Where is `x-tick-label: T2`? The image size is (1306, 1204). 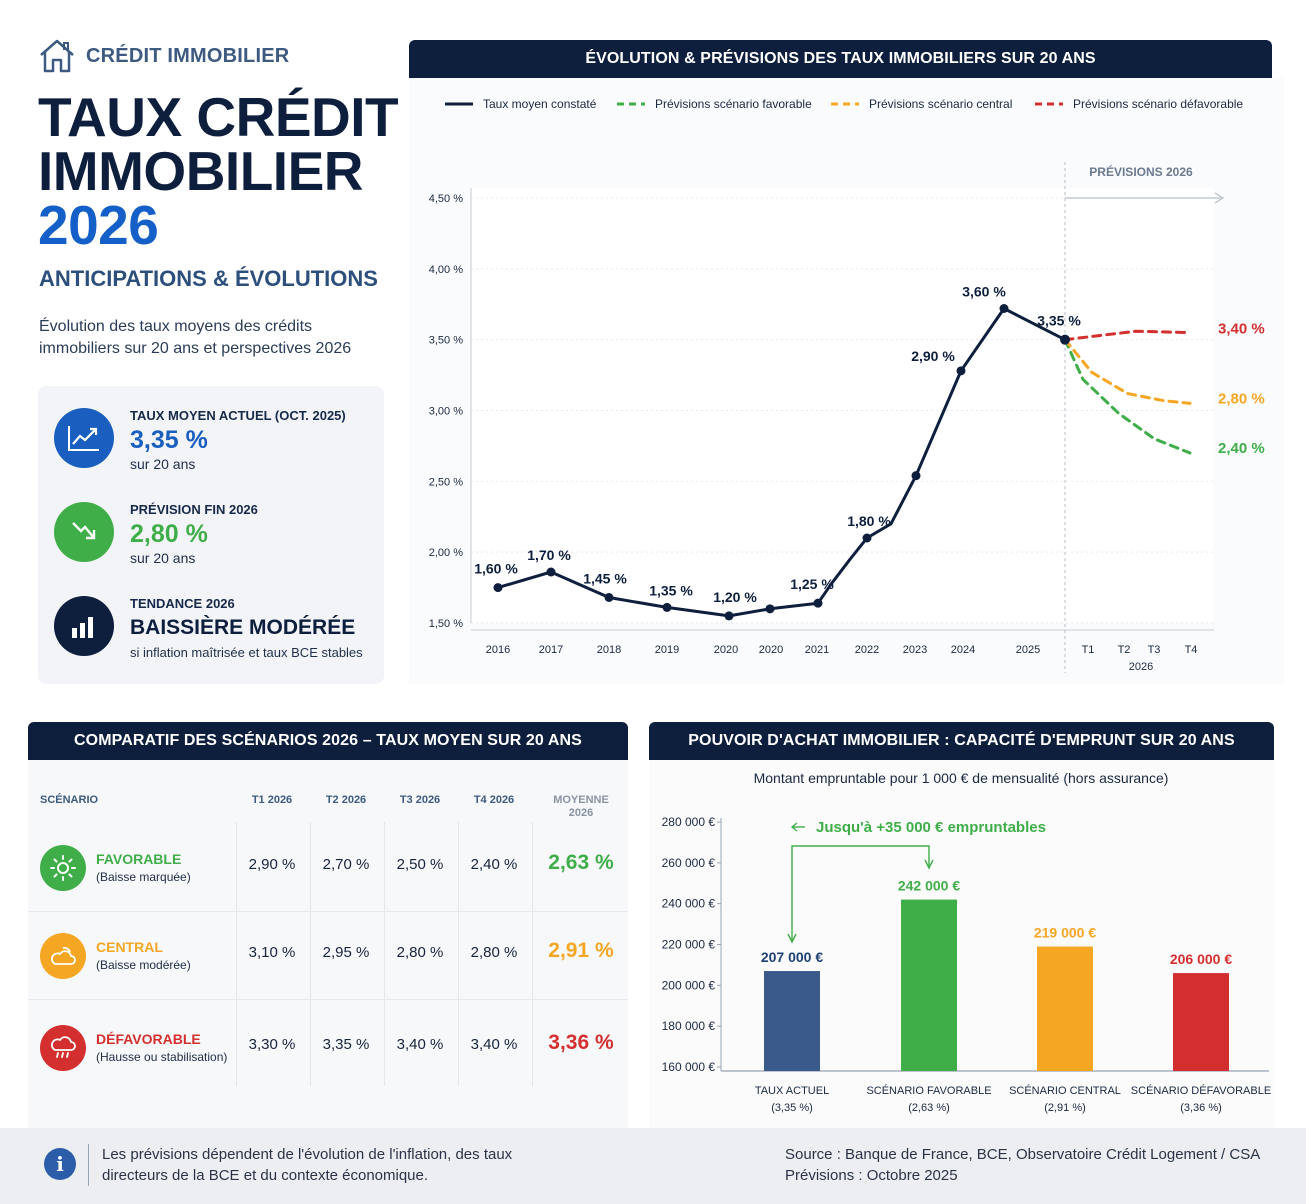 x-tick-label: T2 is located at coordinates (1124, 650).